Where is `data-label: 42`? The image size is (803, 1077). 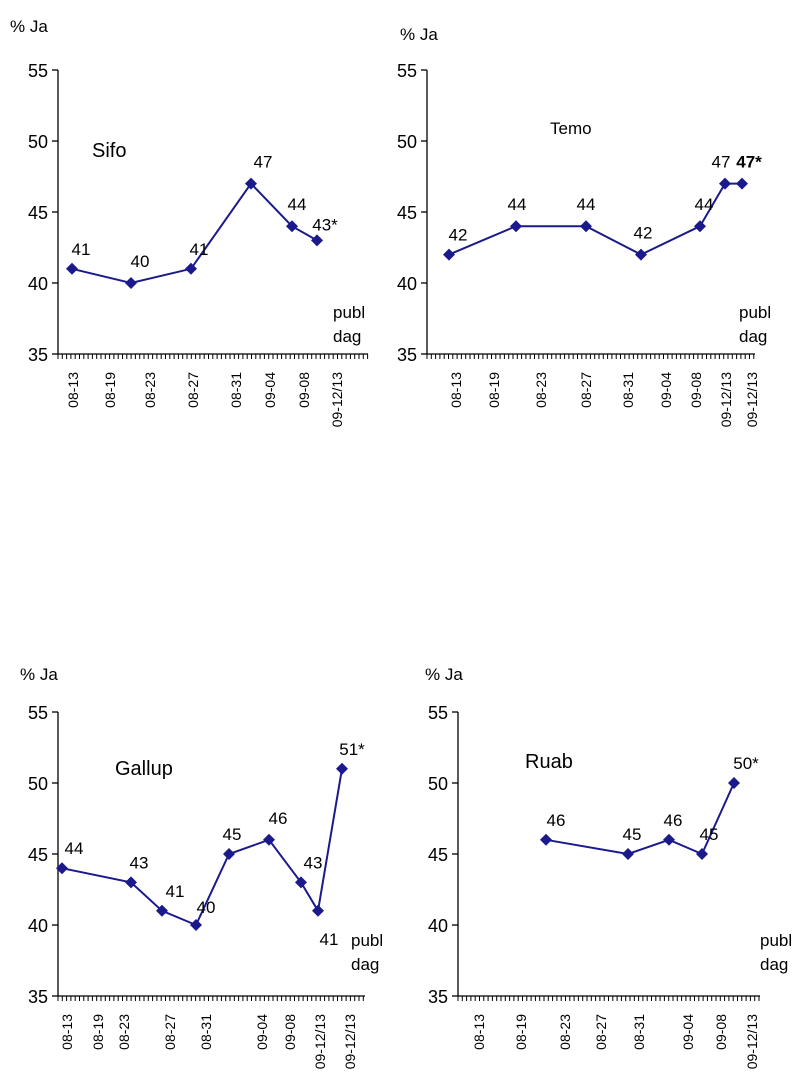
data-label: 42 is located at coordinates (458, 235).